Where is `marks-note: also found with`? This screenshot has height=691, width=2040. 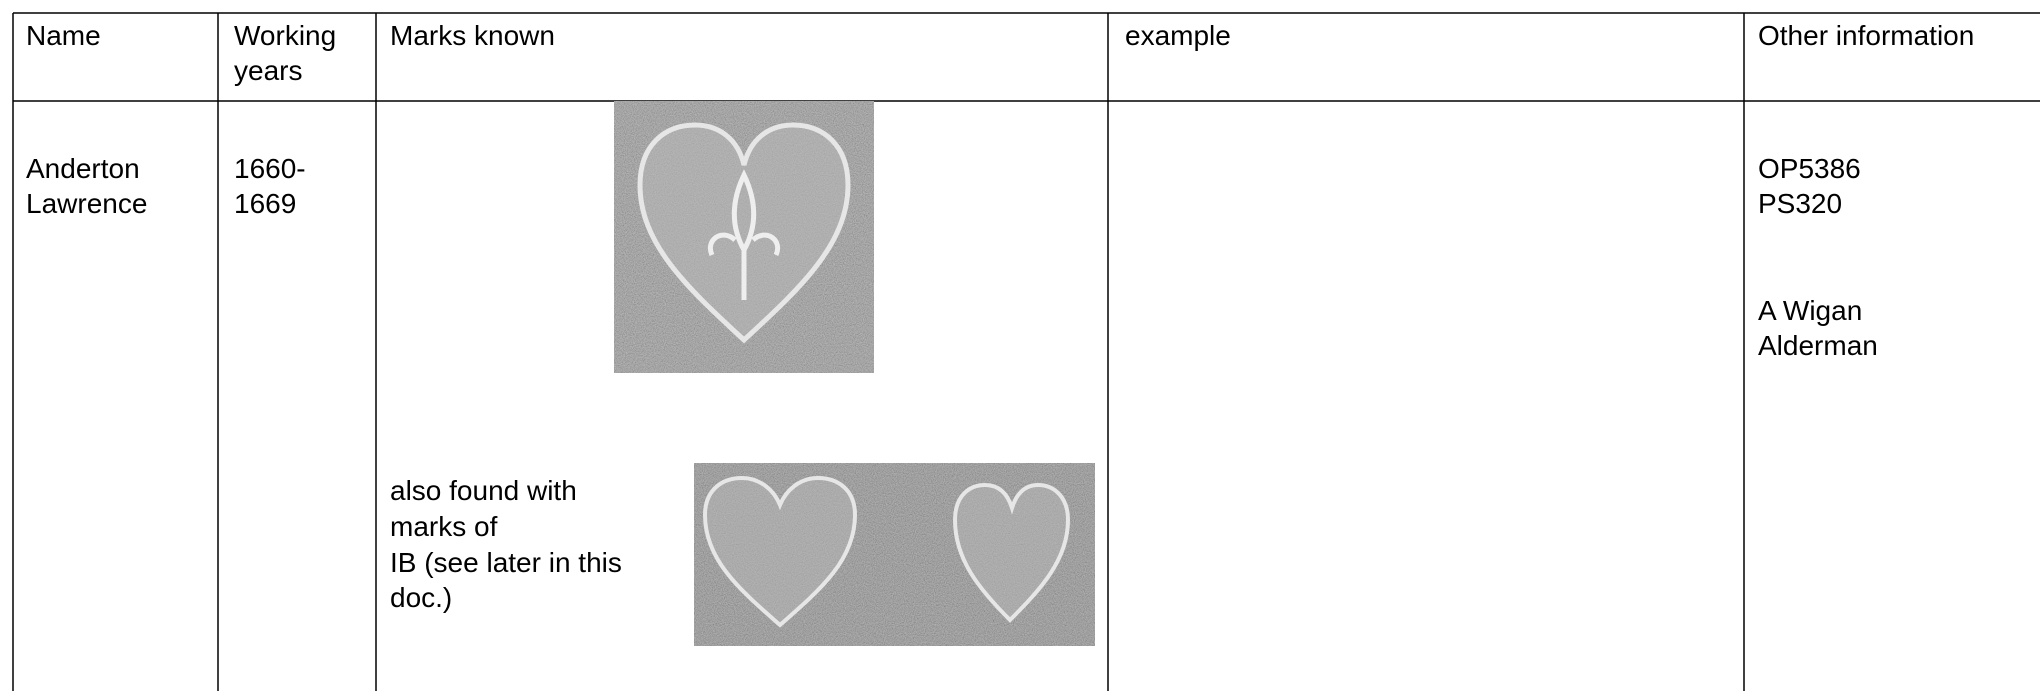
marks-note: also found with is located at coordinates (483, 490).